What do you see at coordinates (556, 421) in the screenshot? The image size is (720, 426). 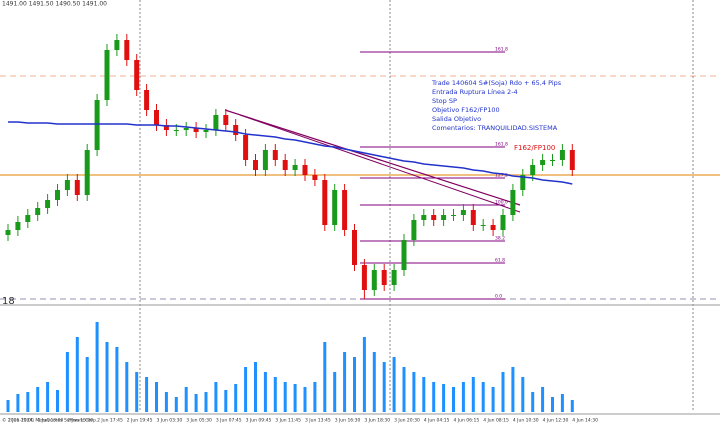 I see `x-tick-label: 4 Jun 12:30` at bounding box center [556, 421].